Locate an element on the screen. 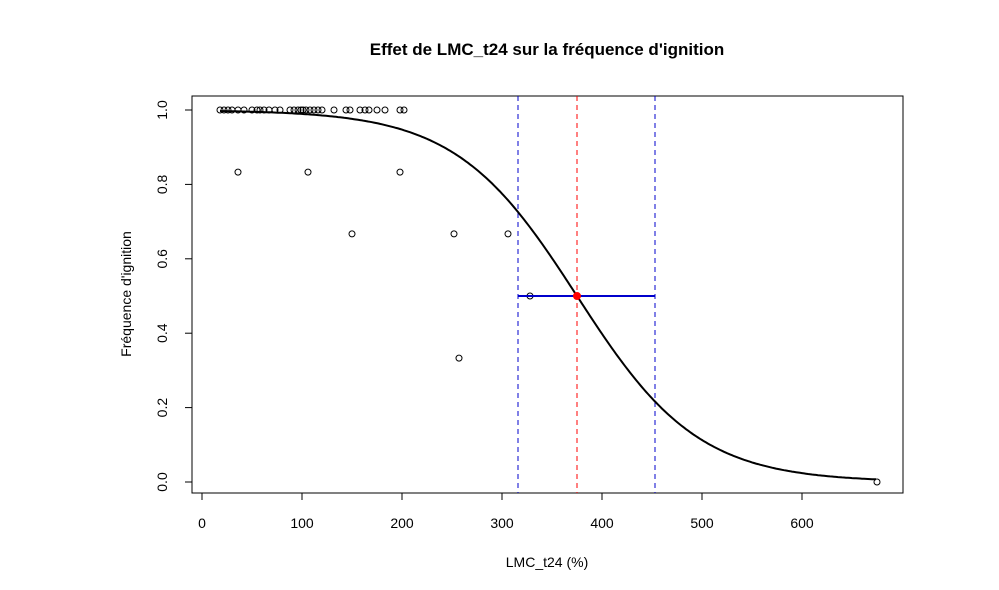 This screenshot has width=999, height=590. x-tick-label: 100 is located at coordinates (302, 523).